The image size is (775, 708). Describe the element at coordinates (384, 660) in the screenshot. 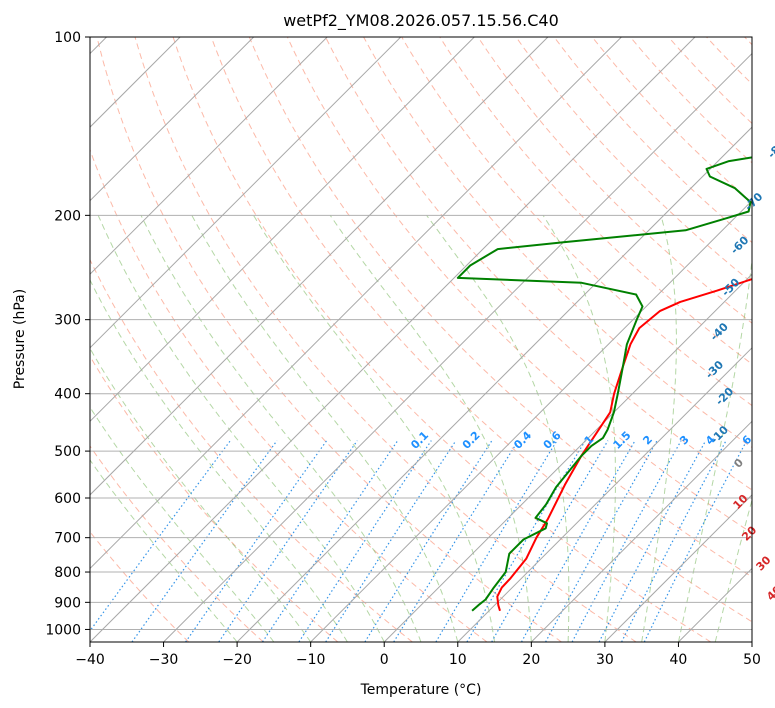

I see `x-tick-label: 0` at that location.